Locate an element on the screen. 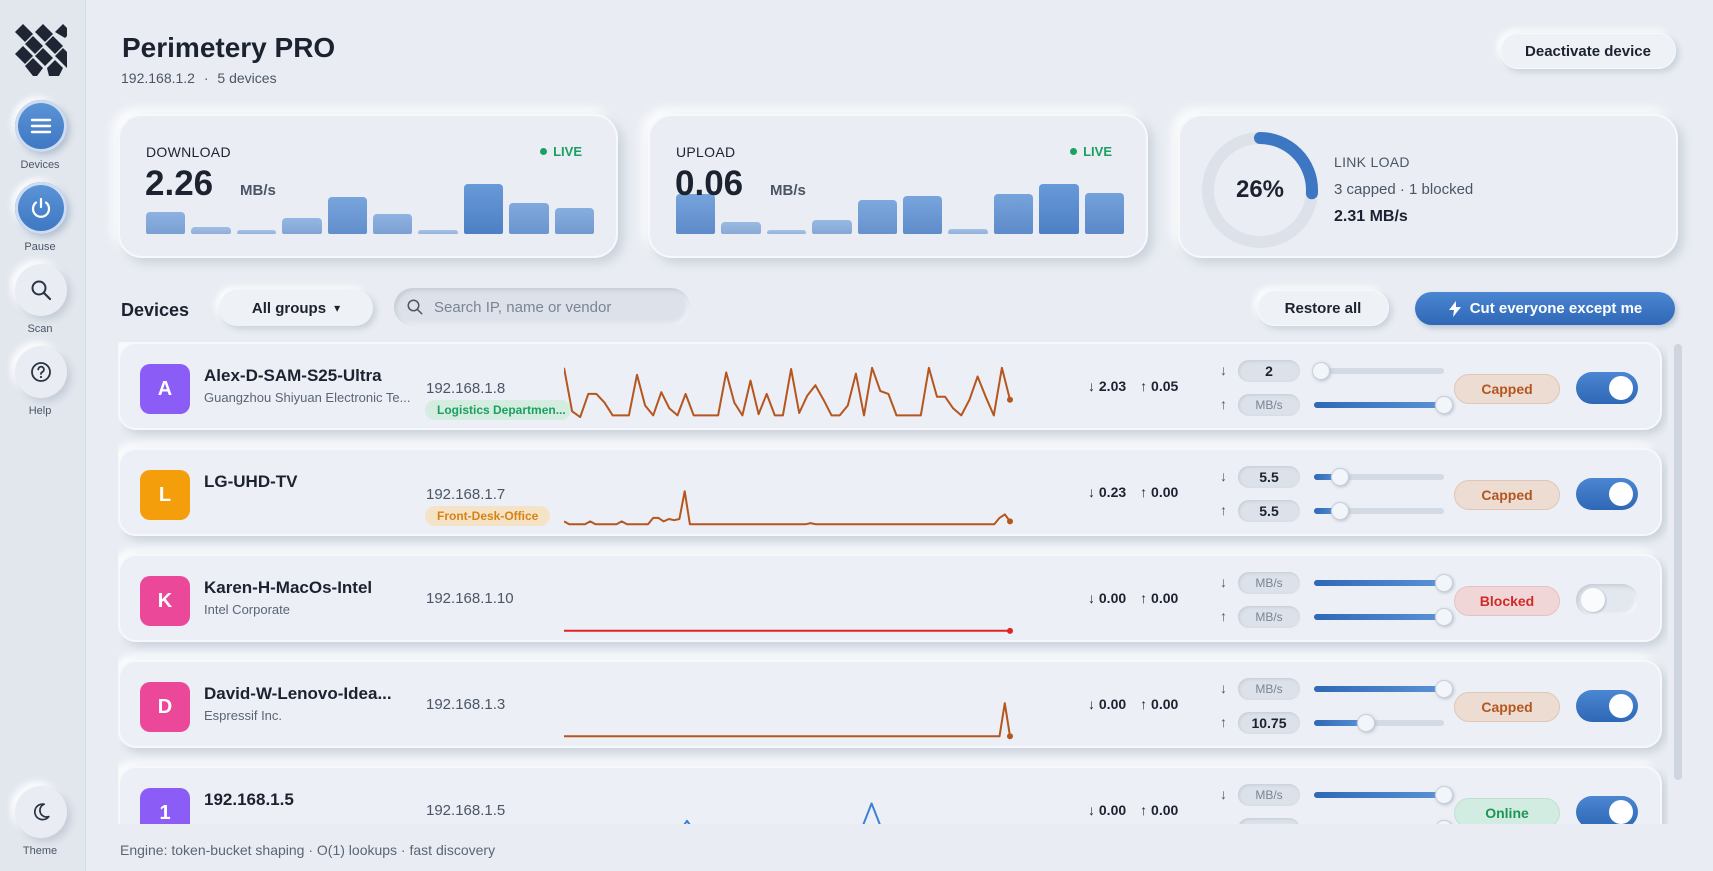  device-name: Alex-D-SAM-S25-Ultra is located at coordinates (293, 375).